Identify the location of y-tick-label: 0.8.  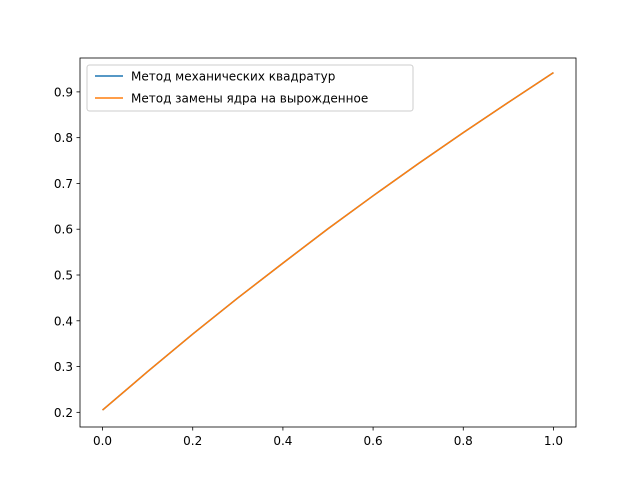
(63, 138).